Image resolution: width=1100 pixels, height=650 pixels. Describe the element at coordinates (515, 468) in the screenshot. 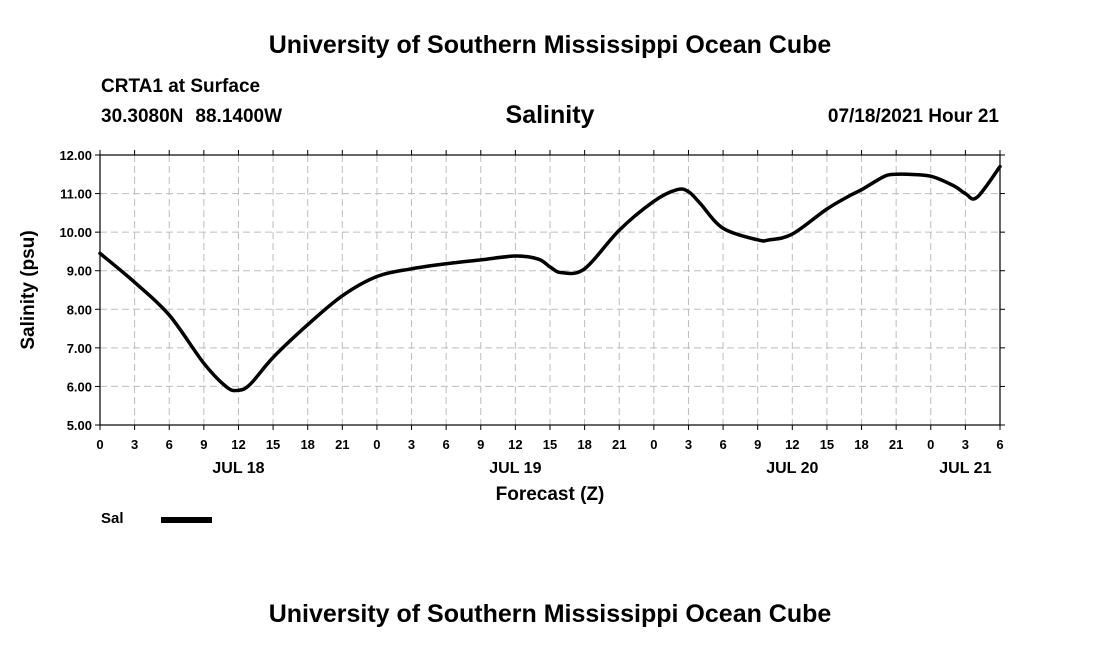

I see `day-label: JUL 19` at that location.